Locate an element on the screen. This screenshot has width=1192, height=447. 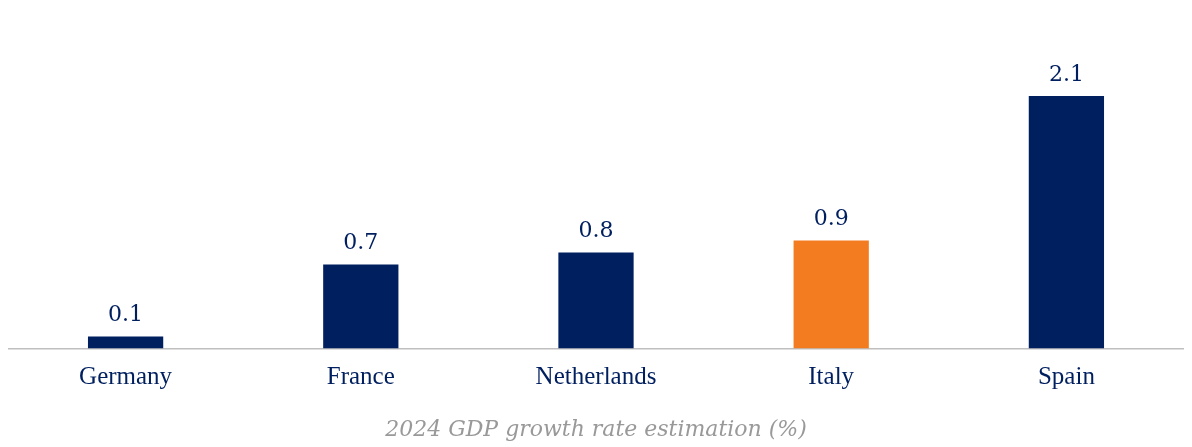
x-tick-label: Netherlands is located at coordinates (596, 376).